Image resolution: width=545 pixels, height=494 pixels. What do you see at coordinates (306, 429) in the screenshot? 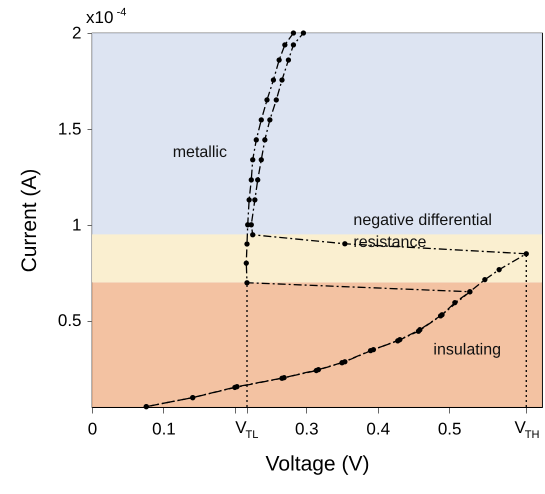
I see `x-tick-label: 0.3` at bounding box center [306, 429].